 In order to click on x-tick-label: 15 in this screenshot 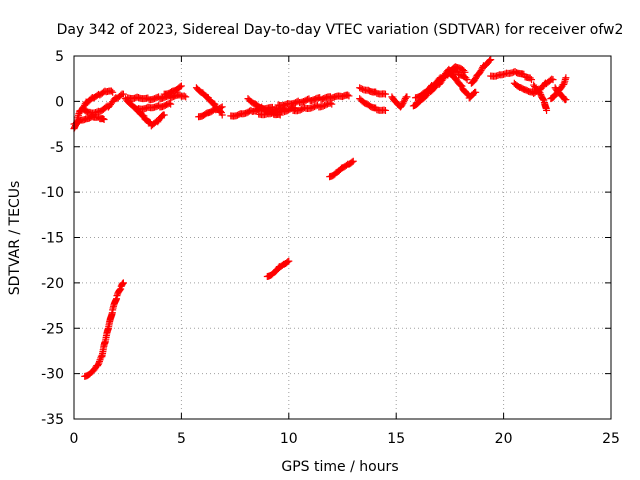, I will do `click(396, 439)`.